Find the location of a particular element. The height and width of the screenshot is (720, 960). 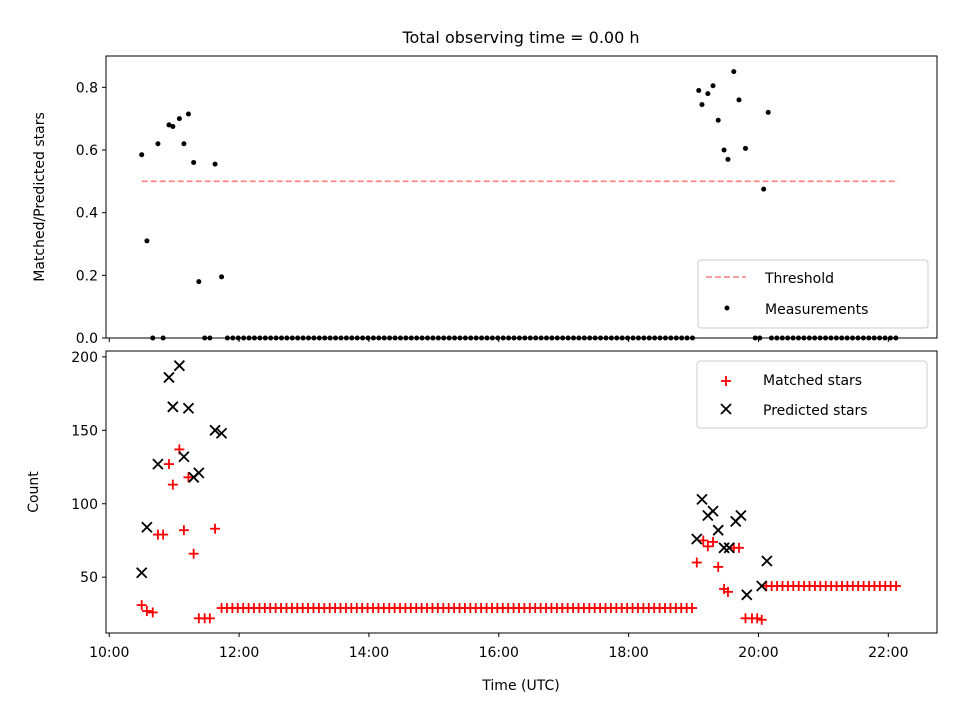

legend-measurements-swatch is located at coordinates (727, 308).